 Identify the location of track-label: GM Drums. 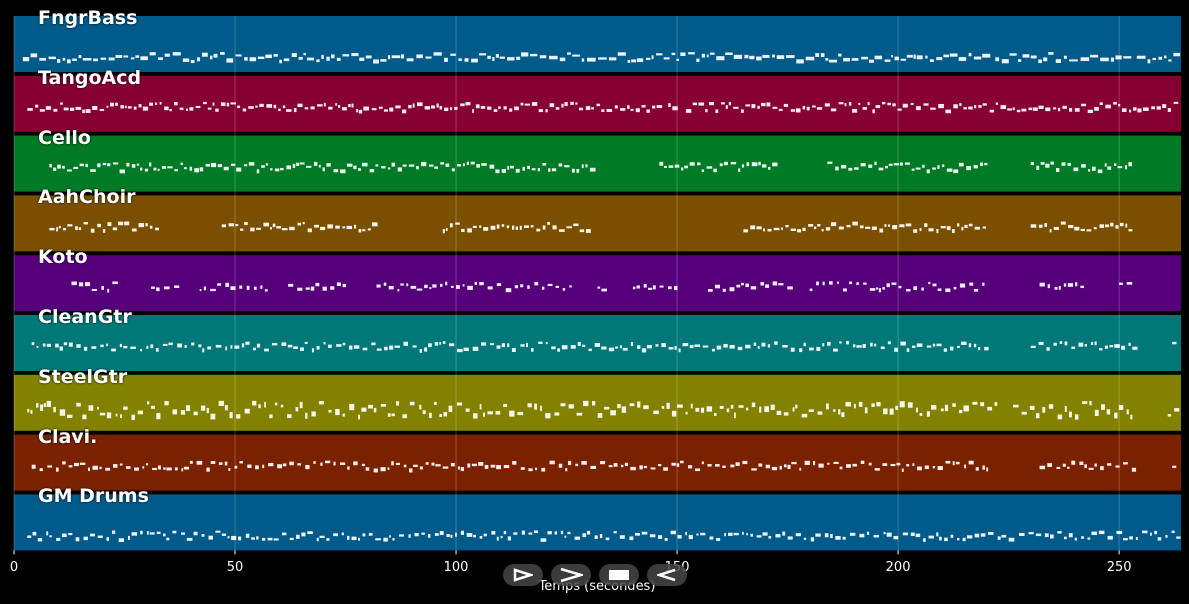
(93, 496).